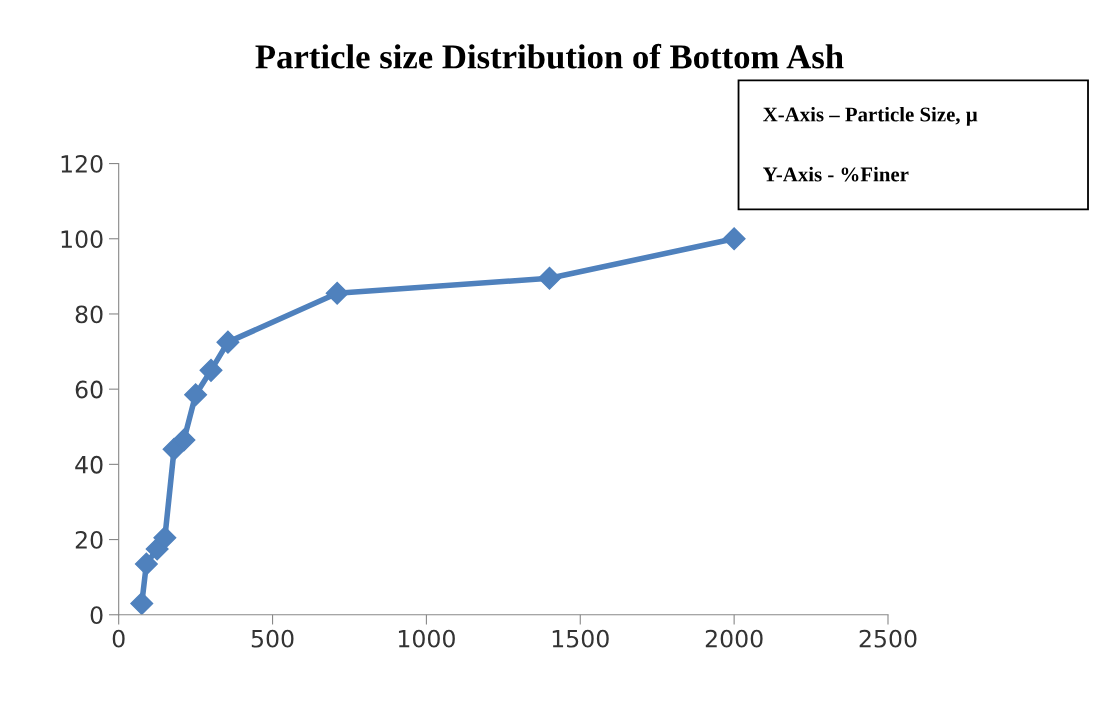 This screenshot has width=1099, height=705. Describe the element at coordinates (888, 638) in the screenshot. I see `x-tick-label: 2500` at that location.